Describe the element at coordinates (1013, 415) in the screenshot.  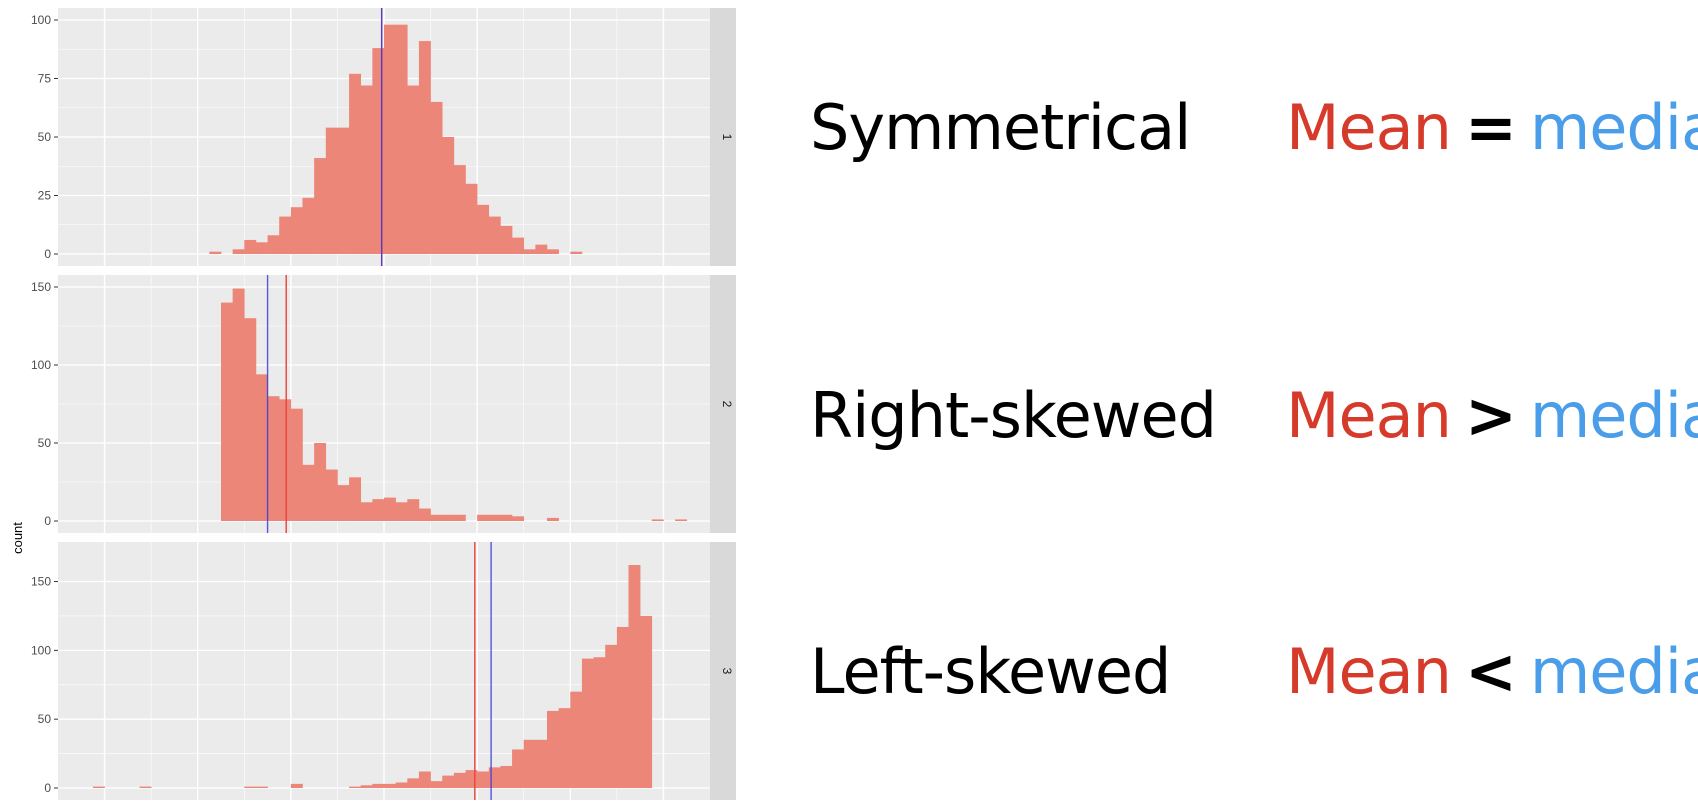
I see `distribution-name: Right-skewed` at that location.